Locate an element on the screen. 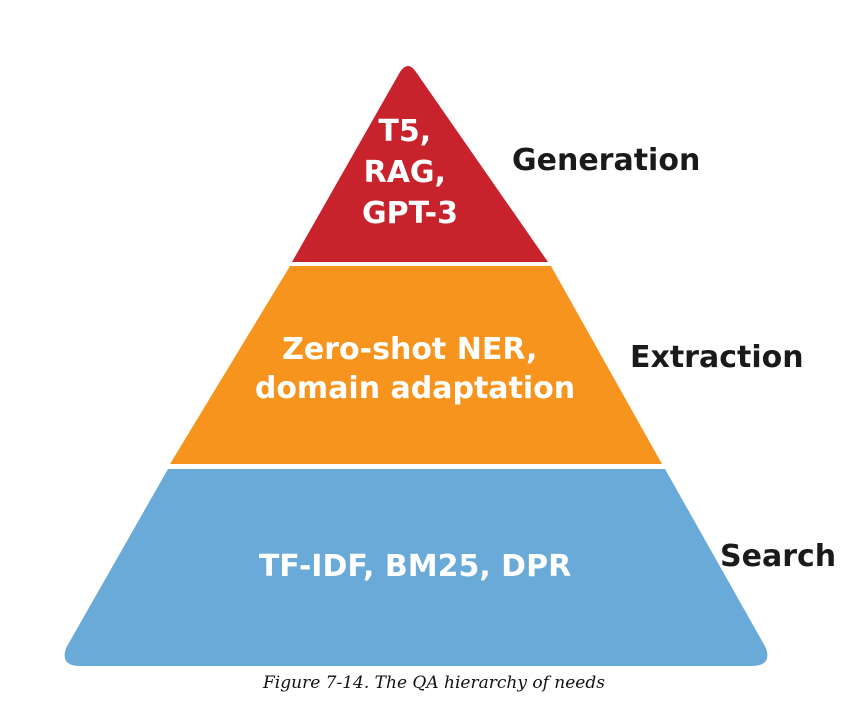 This screenshot has width=868, height=703. tier-generation-line-2: RAG, is located at coordinates (405, 172).